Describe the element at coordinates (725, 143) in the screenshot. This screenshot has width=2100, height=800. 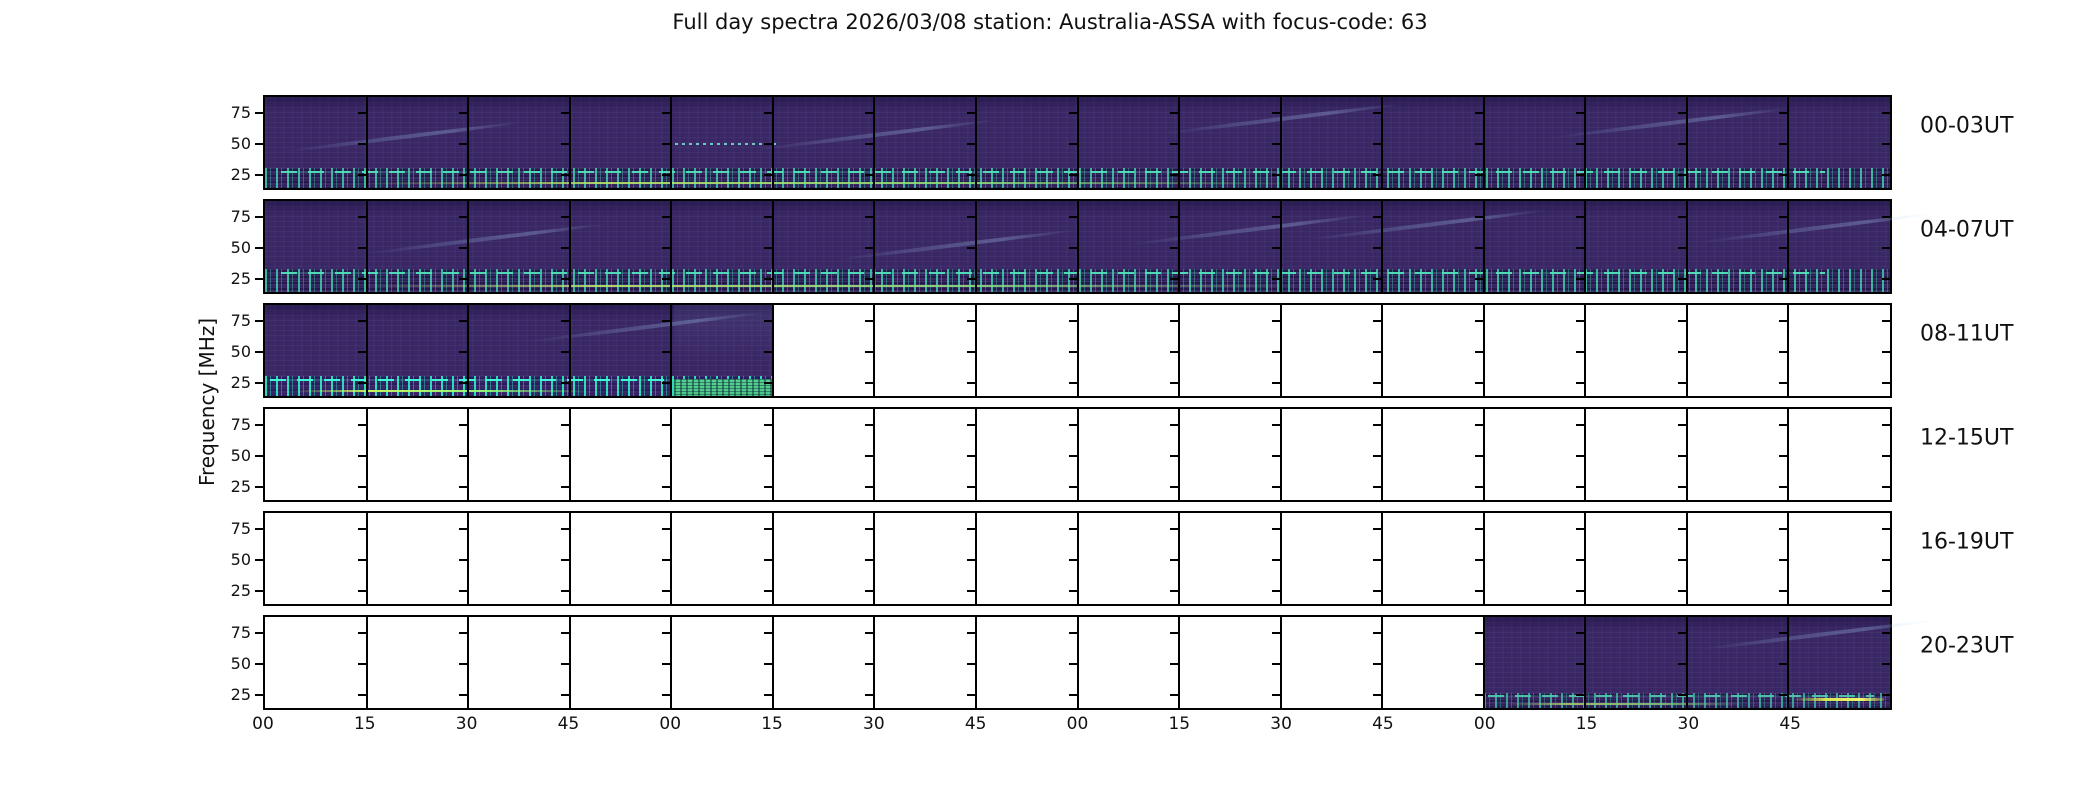
I see `dotted-line` at that location.